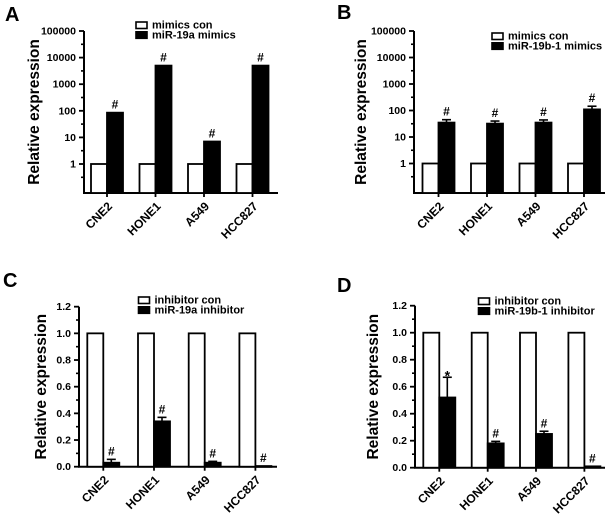  I want to click on y-tick-label: 10, so click(70, 138).